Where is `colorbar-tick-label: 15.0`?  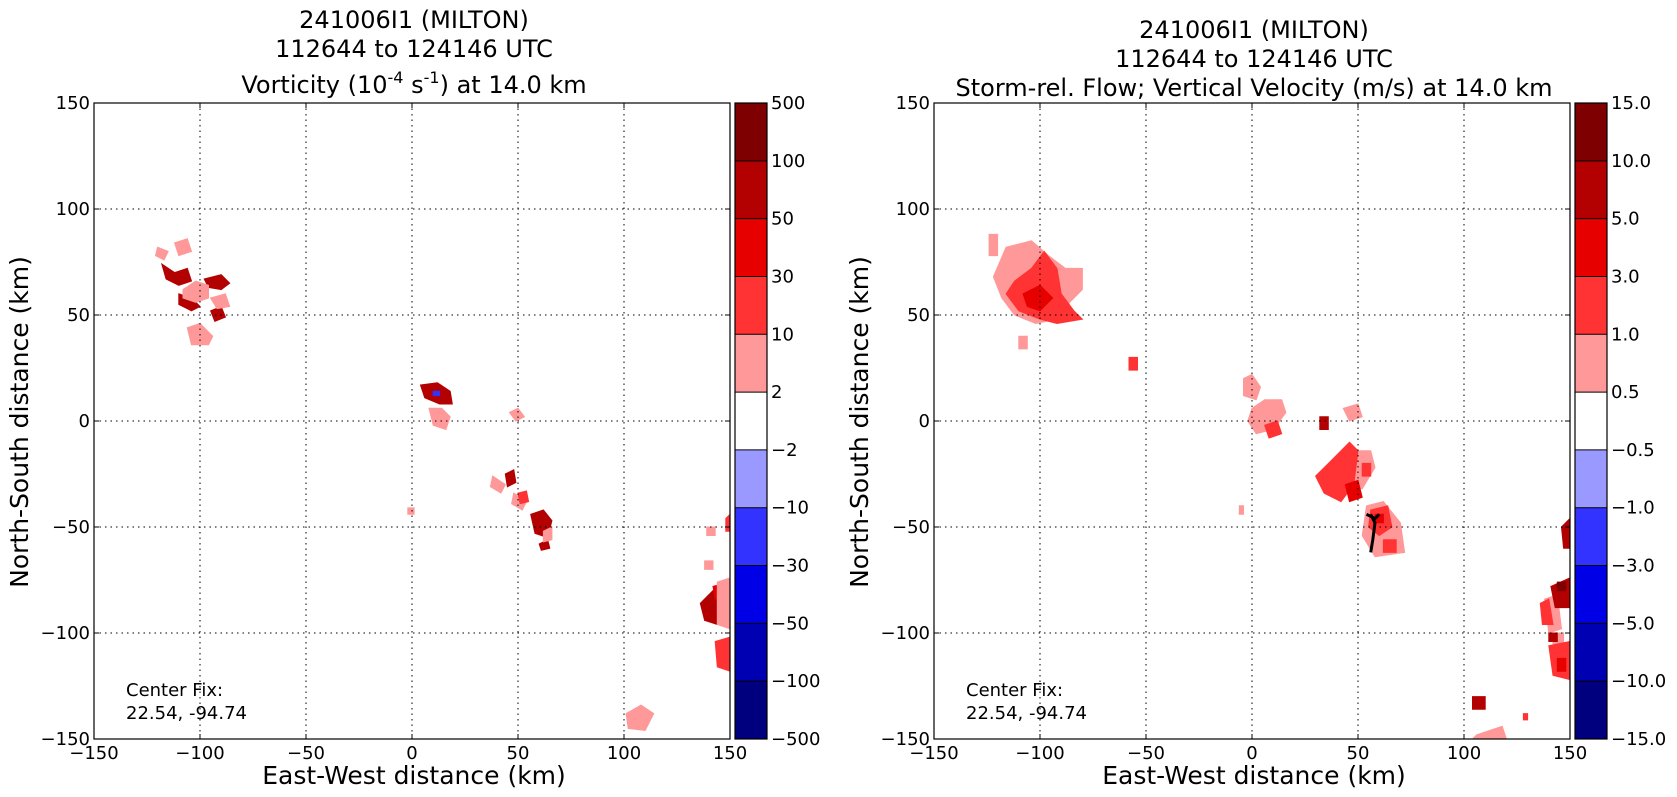 colorbar-tick-label: 15.0 is located at coordinates (1631, 103).